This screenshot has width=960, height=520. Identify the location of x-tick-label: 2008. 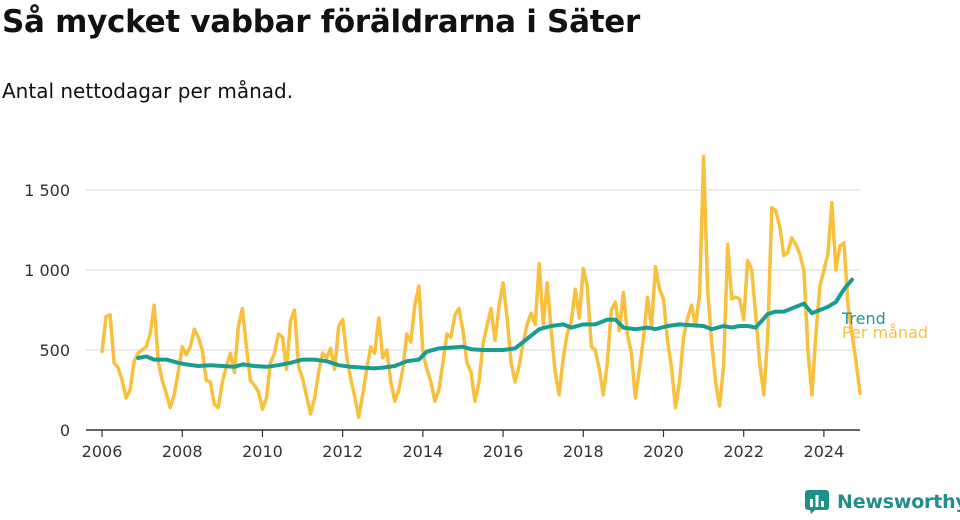
(182, 451).